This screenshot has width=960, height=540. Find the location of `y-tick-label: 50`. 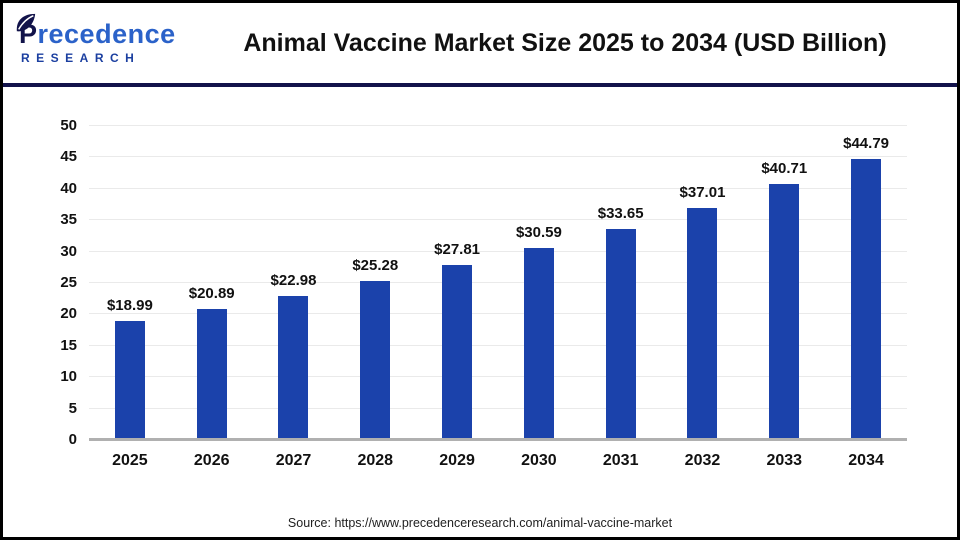

y-tick-label: 50 is located at coordinates (68, 125).